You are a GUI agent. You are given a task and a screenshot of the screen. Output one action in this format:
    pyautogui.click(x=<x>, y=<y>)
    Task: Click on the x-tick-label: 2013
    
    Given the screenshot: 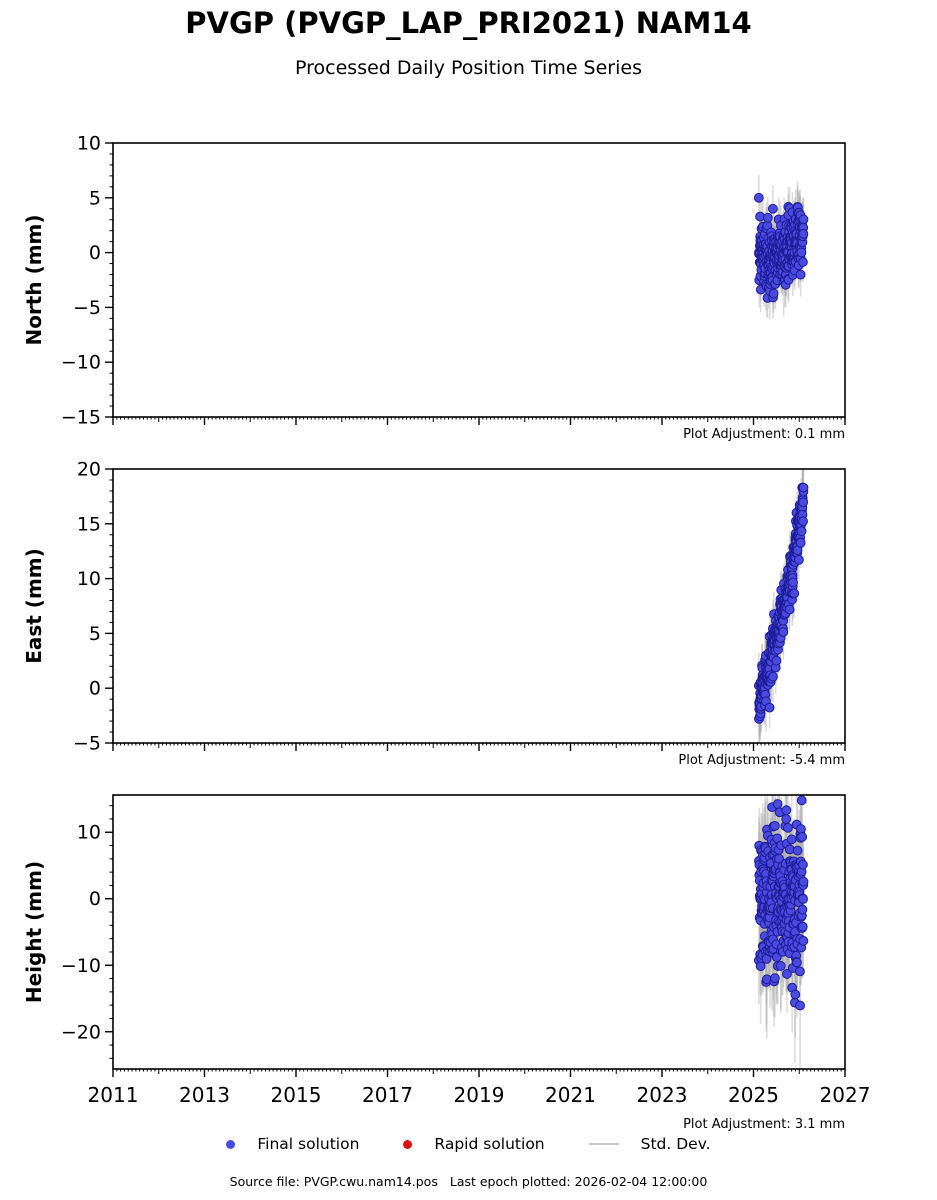 What is the action you would take?
    pyautogui.click(x=204, y=1095)
    